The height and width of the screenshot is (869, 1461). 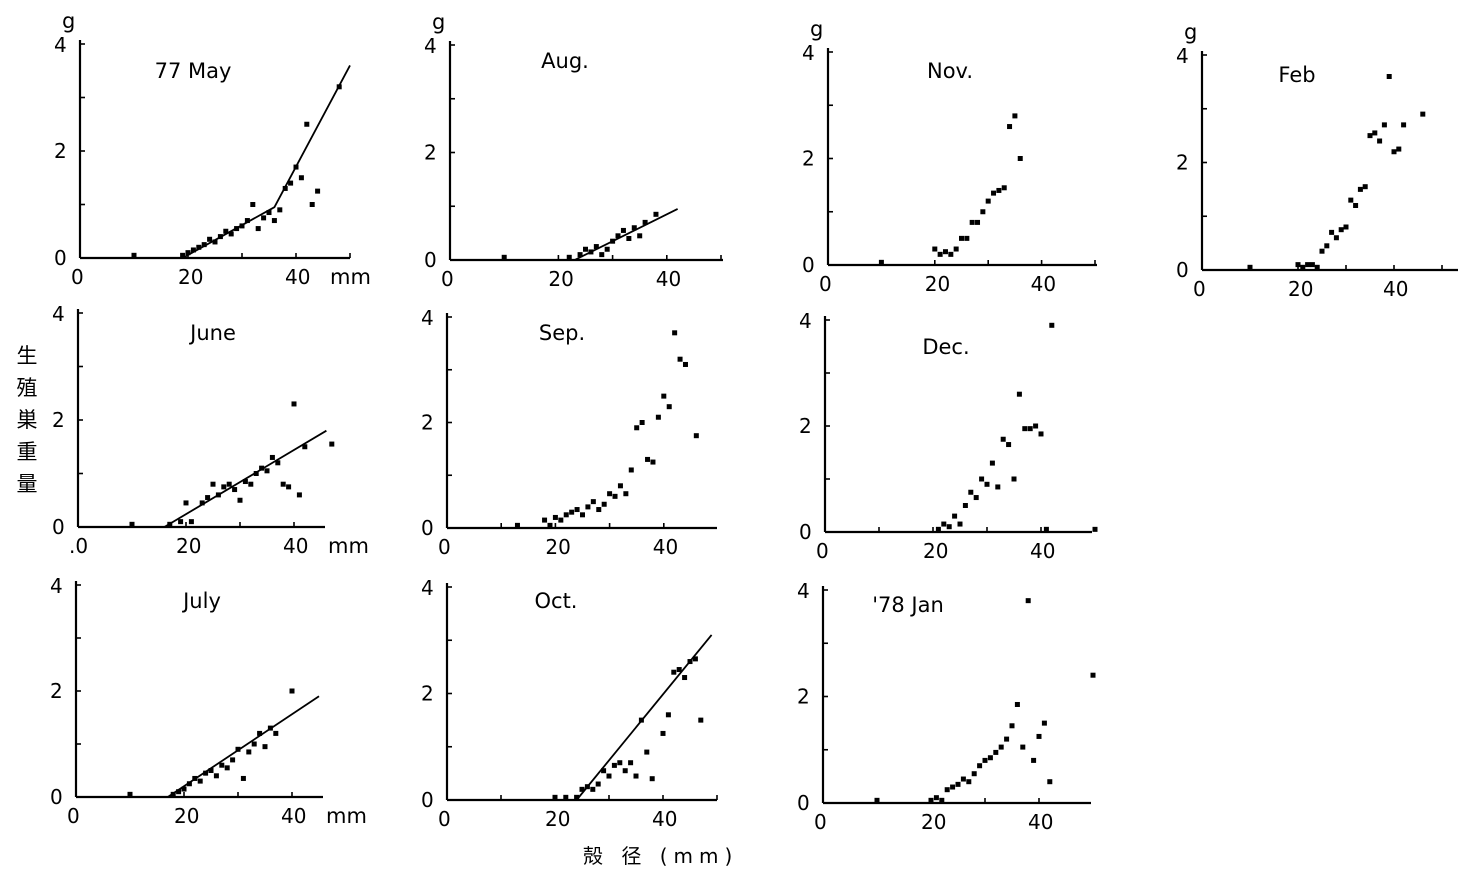 What do you see at coordinates (908, 605) in the screenshot?
I see `panel-title: '78 Jan` at bounding box center [908, 605].